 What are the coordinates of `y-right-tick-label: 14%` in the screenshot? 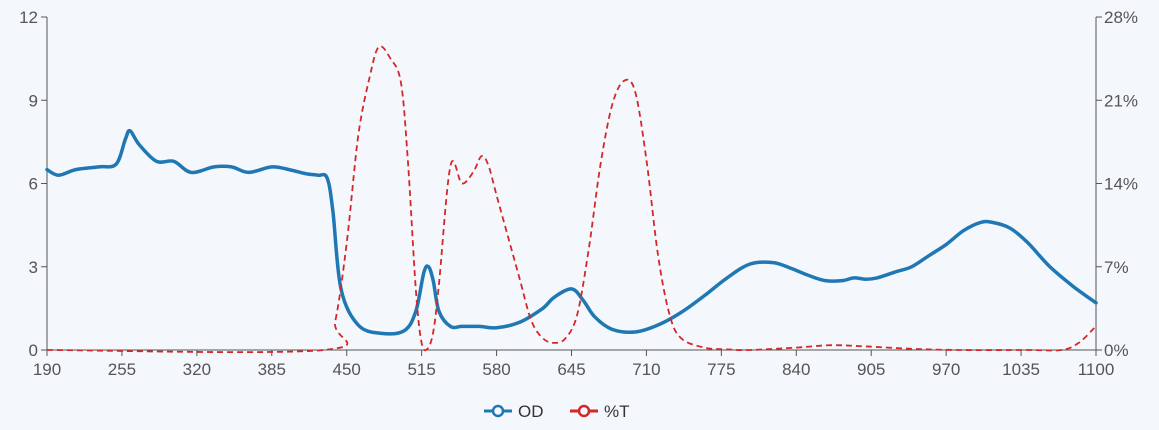 It's located at (1121, 184).